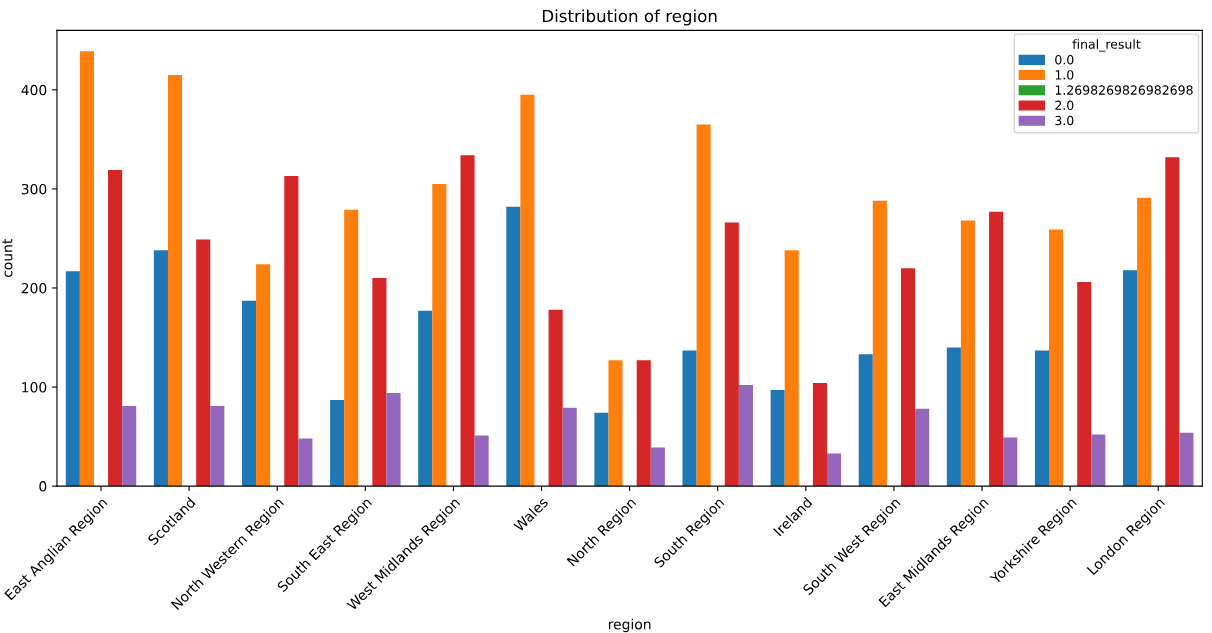  What do you see at coordinates (1124, 90) in the screenshot?
I see `legend-label: 1.2698269826982698` at bounding box center [1124, 90].